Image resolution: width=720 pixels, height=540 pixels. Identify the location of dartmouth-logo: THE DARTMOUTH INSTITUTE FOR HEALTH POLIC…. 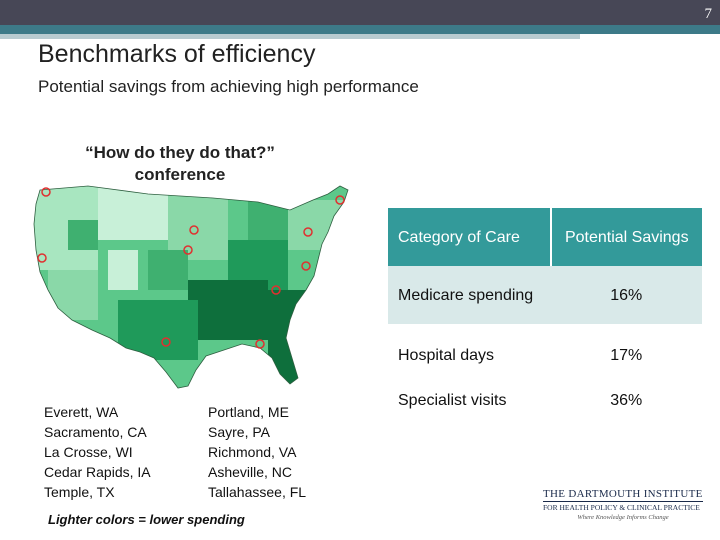
(623, 504).